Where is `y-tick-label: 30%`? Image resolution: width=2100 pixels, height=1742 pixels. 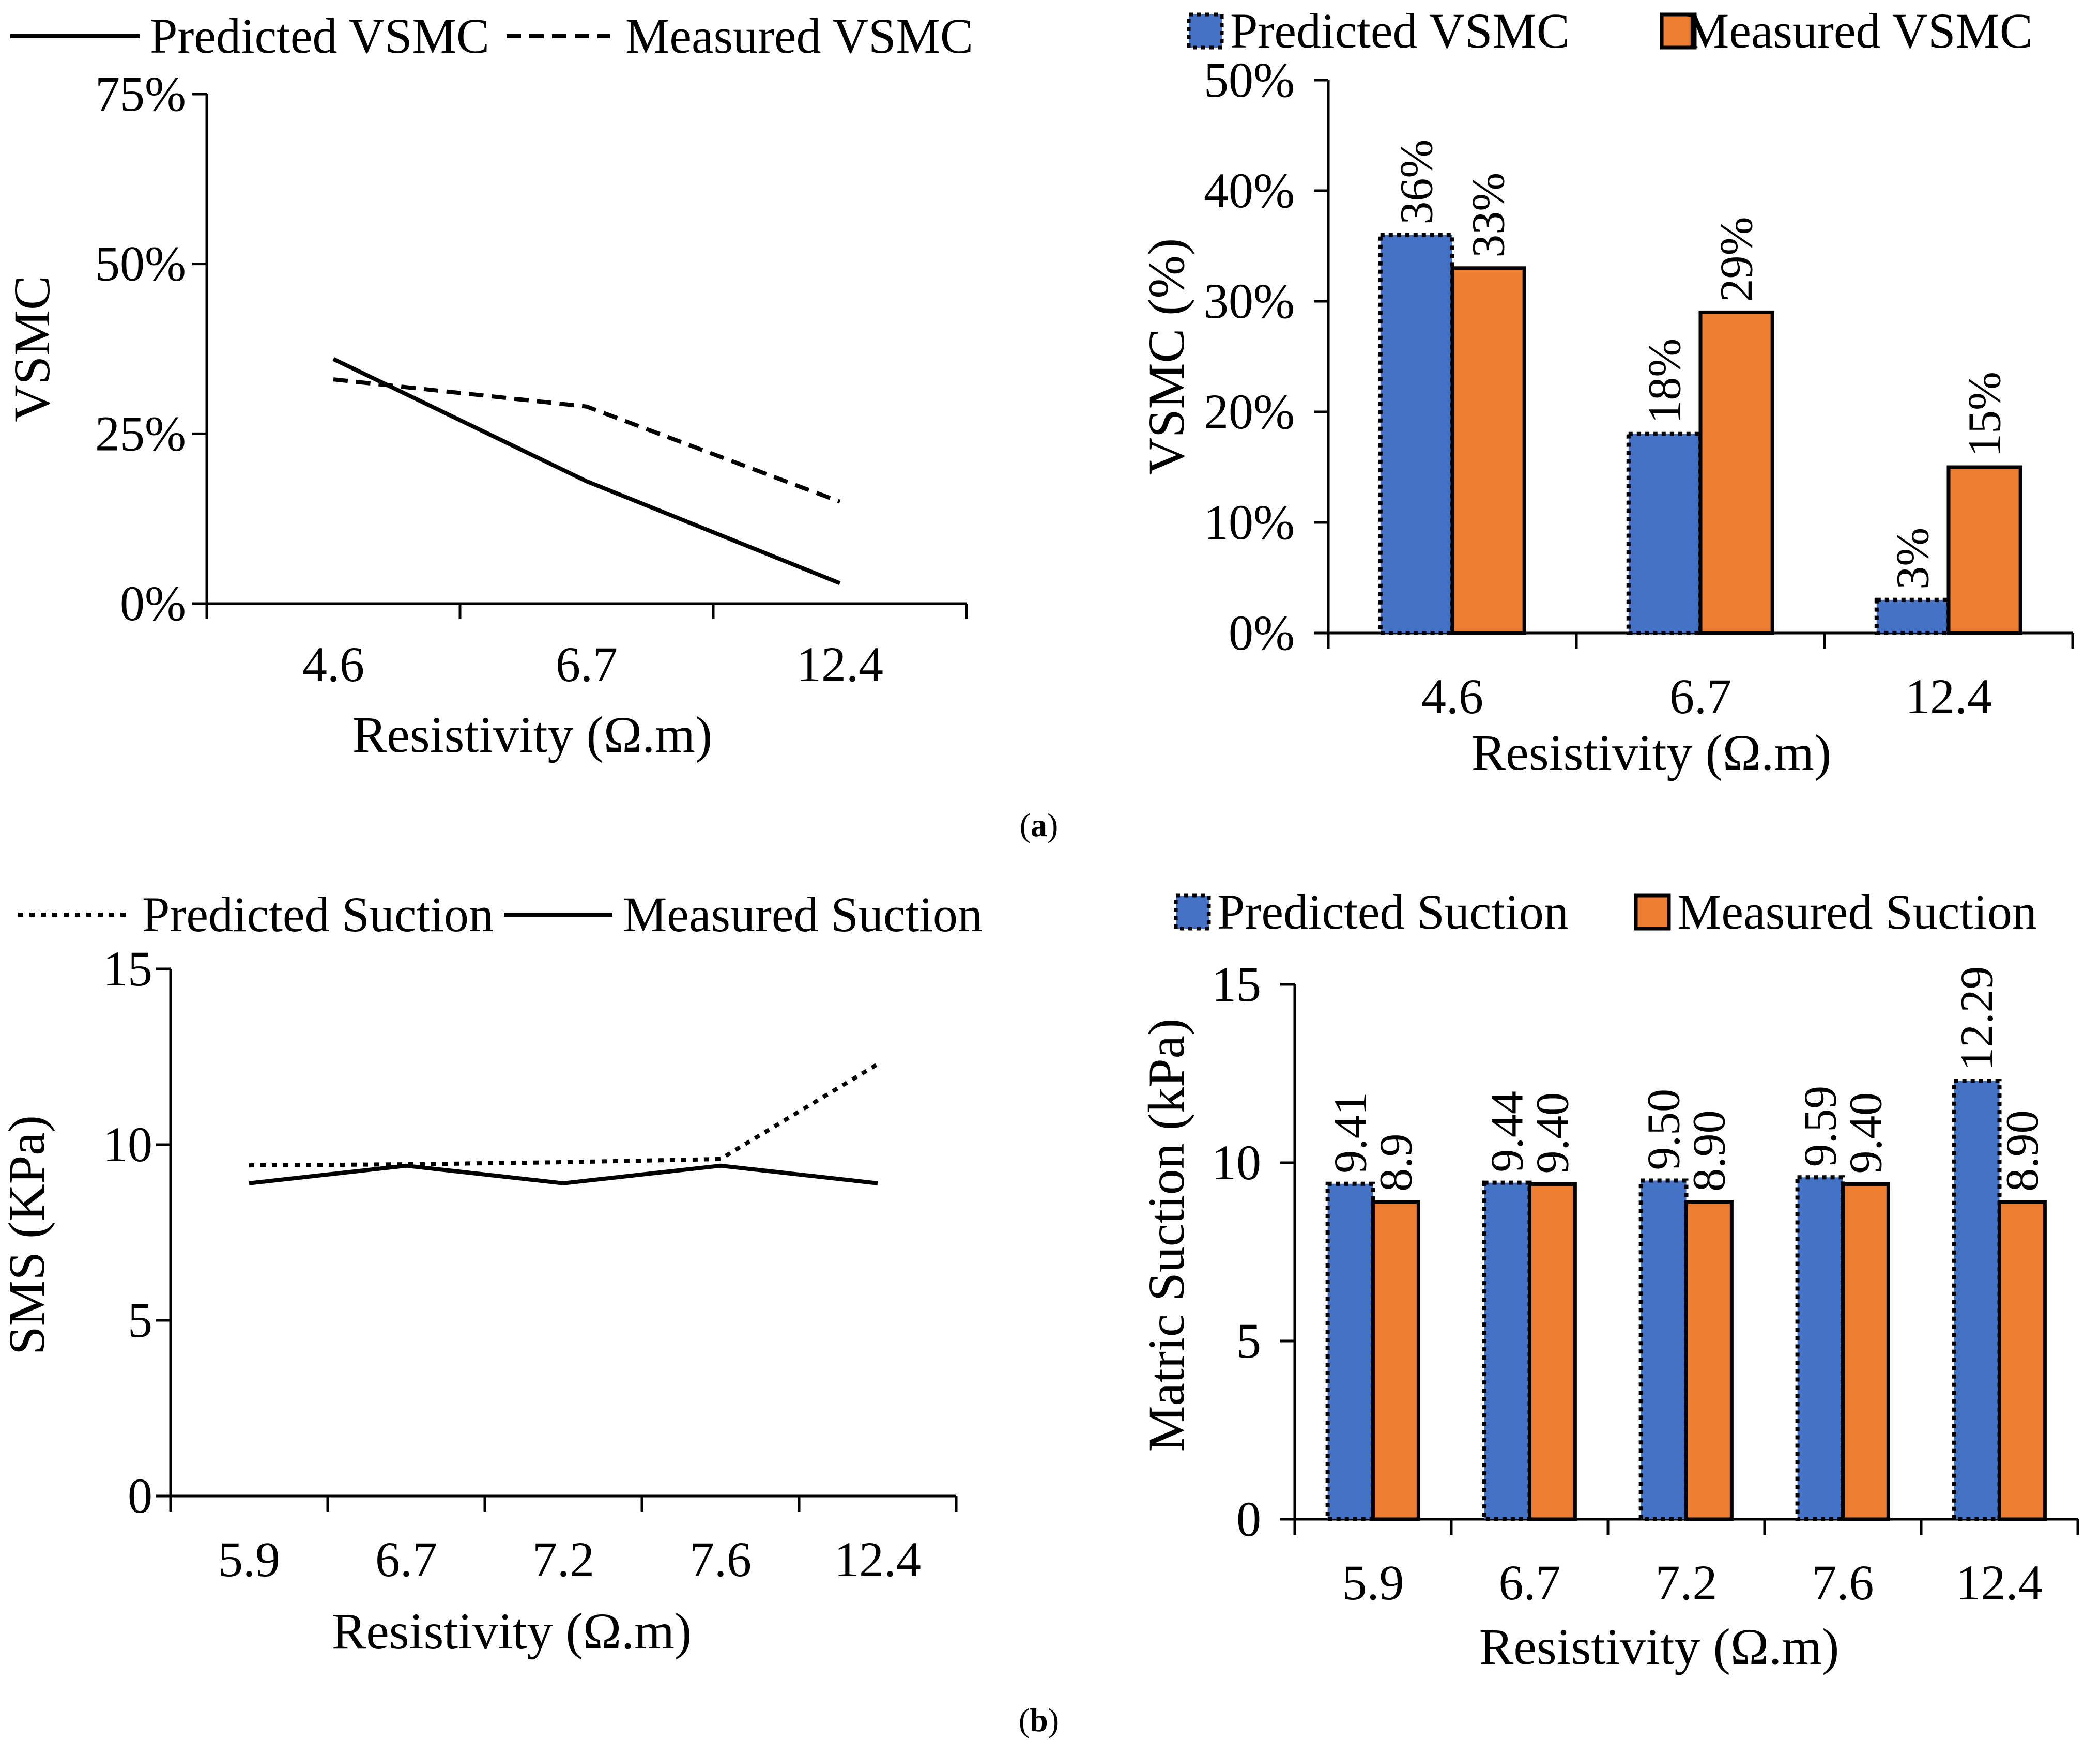
y-tick-label: 30% is located at coordinates (1250, 301).